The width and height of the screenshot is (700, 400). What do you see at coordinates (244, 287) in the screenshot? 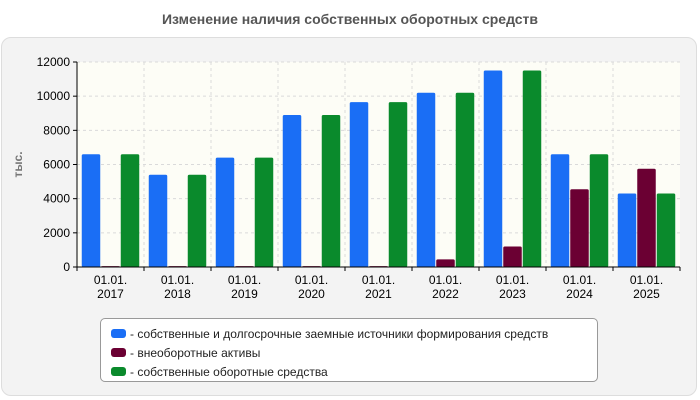
I see `x-tick-label: 01.01. 2019` at bounding box center [244, 287].